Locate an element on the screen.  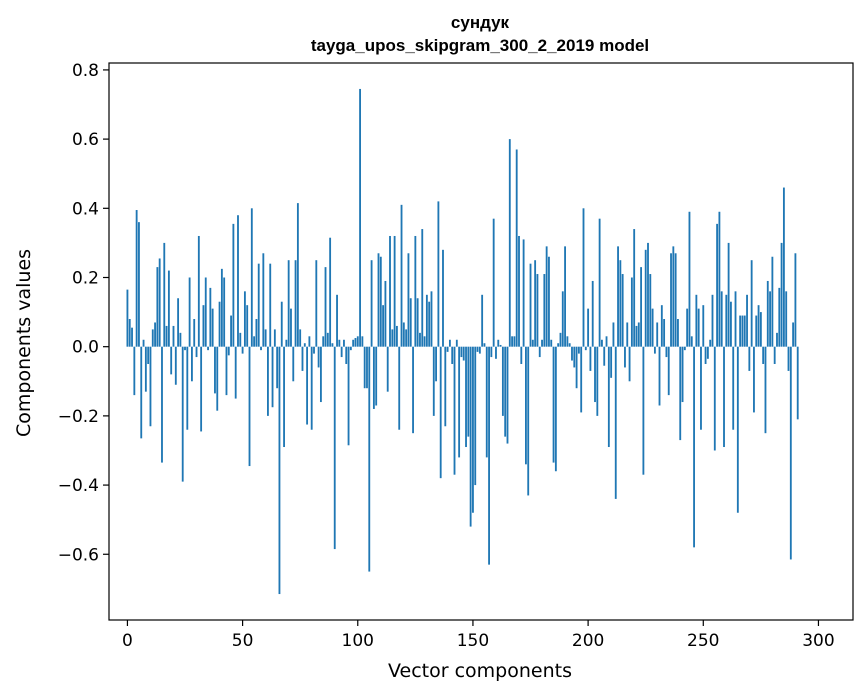
x-tick-label: 0 is located at coordinates (127, 641).